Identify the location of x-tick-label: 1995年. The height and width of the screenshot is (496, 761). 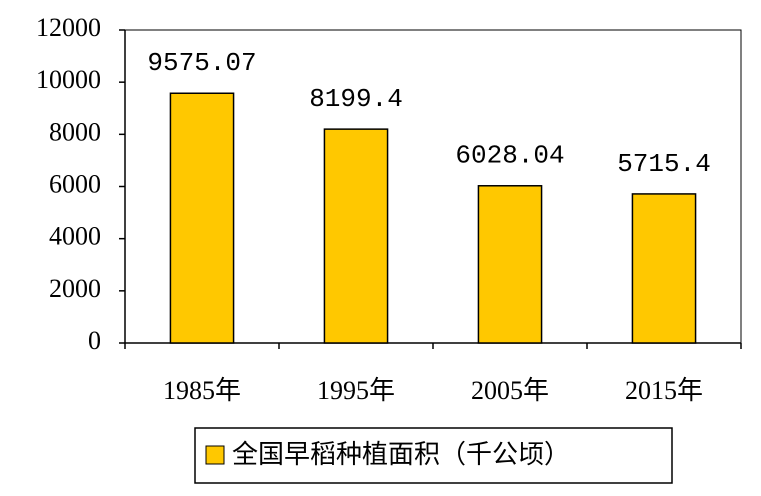
(356, 390).